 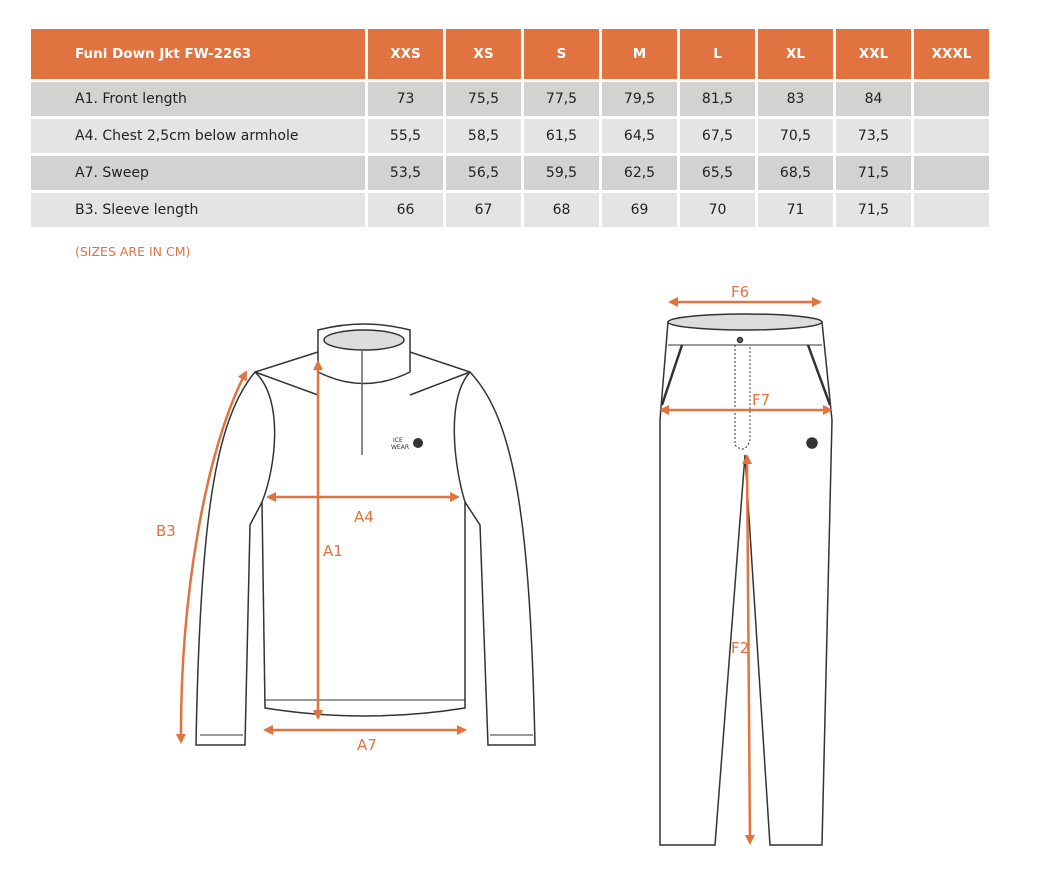 I want to click on measure-value: 59,5, so click(x=561, y=173).